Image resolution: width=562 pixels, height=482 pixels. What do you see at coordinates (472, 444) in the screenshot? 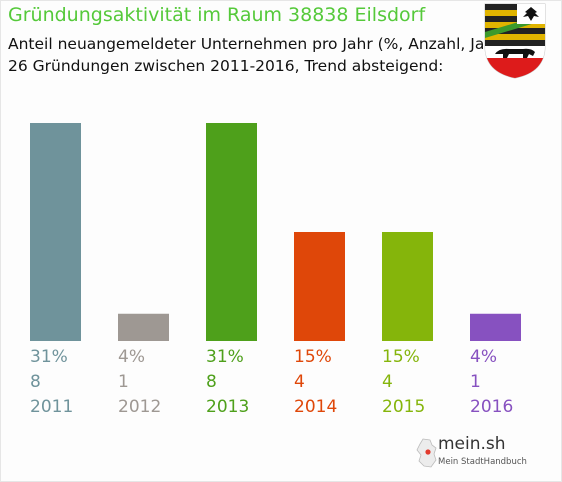
I see `brand-name: mein.sh` at bounding box center [472, 444].